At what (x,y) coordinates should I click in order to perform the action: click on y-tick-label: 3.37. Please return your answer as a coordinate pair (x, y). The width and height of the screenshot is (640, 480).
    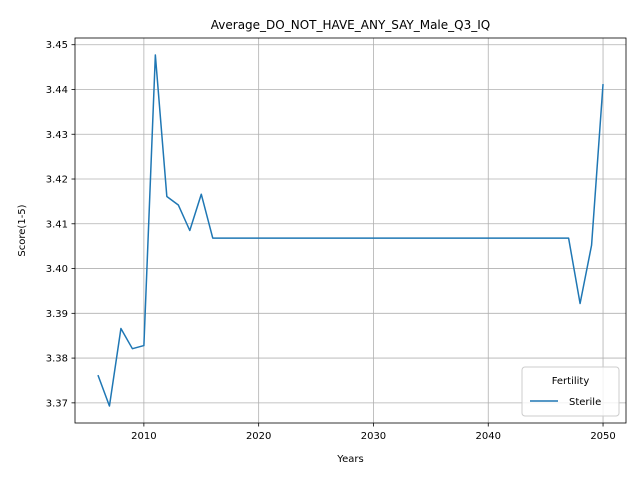
    Looking at the image, I should click on (57, 403).